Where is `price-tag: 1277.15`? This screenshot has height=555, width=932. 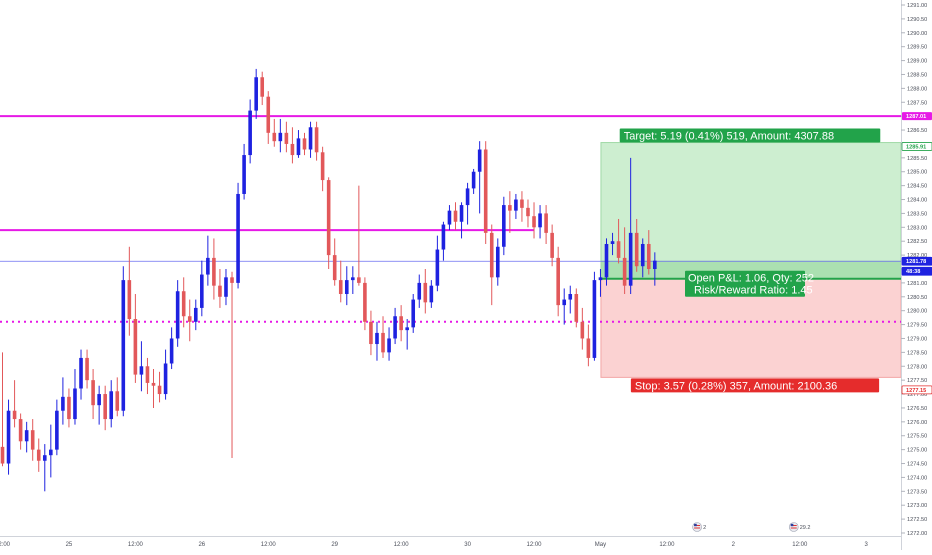
price-tag: 1277.15 is located at coordinates (916, 390).